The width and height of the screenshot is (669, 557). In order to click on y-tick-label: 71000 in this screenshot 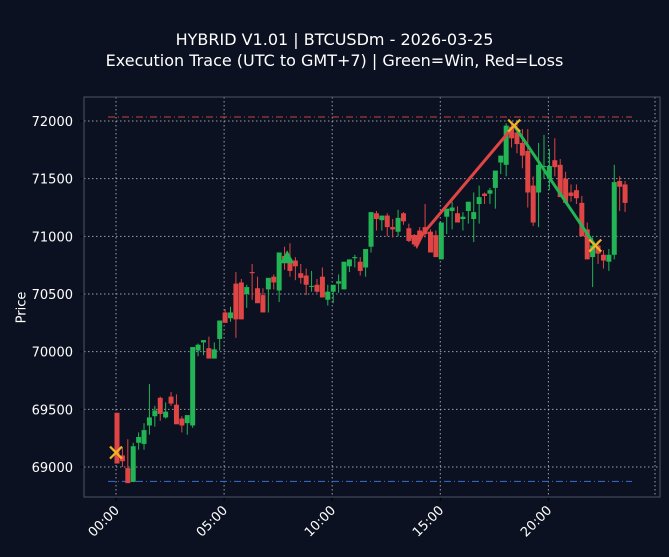, I will do `click(52, 237)`.